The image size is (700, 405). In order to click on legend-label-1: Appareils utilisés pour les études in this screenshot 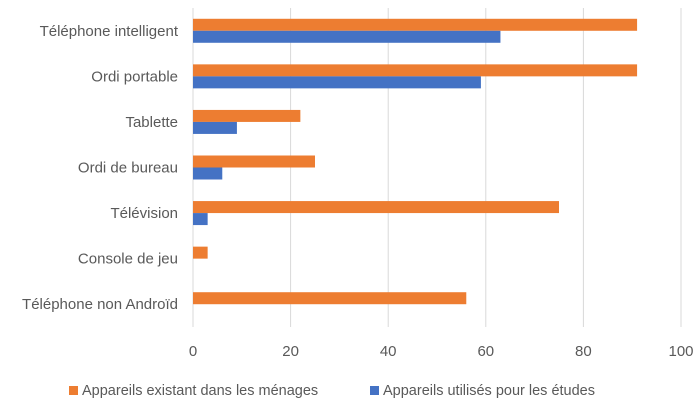, I will do `click(489, 391)`.